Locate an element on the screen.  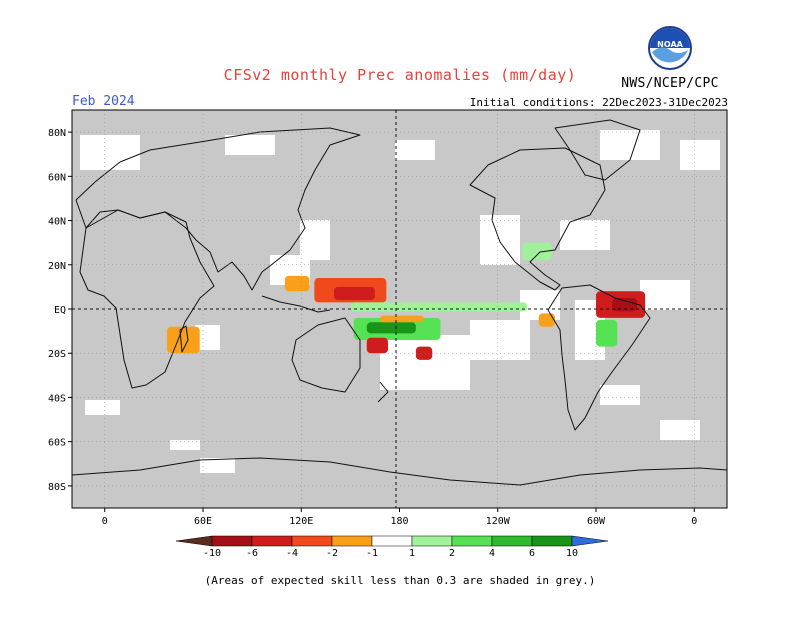
lon-label: 120E is located at coordinates (301, 521).